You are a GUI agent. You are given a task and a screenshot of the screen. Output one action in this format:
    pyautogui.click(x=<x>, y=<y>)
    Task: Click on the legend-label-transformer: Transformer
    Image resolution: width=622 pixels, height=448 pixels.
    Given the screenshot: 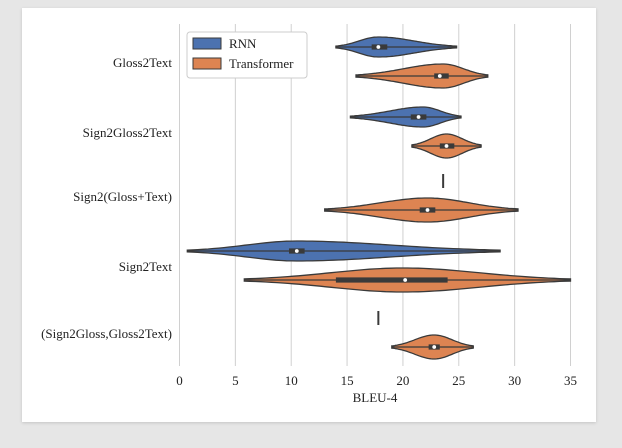 What is the action you would take?
    pyautogui.click(x=261, y=63)
    